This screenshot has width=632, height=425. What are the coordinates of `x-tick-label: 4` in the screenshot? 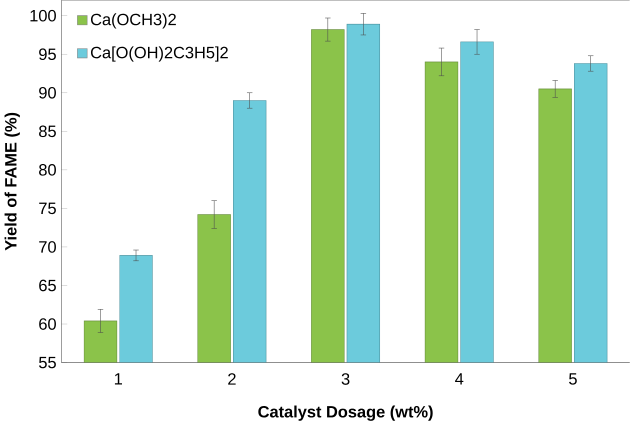 It's located at (459, 378).